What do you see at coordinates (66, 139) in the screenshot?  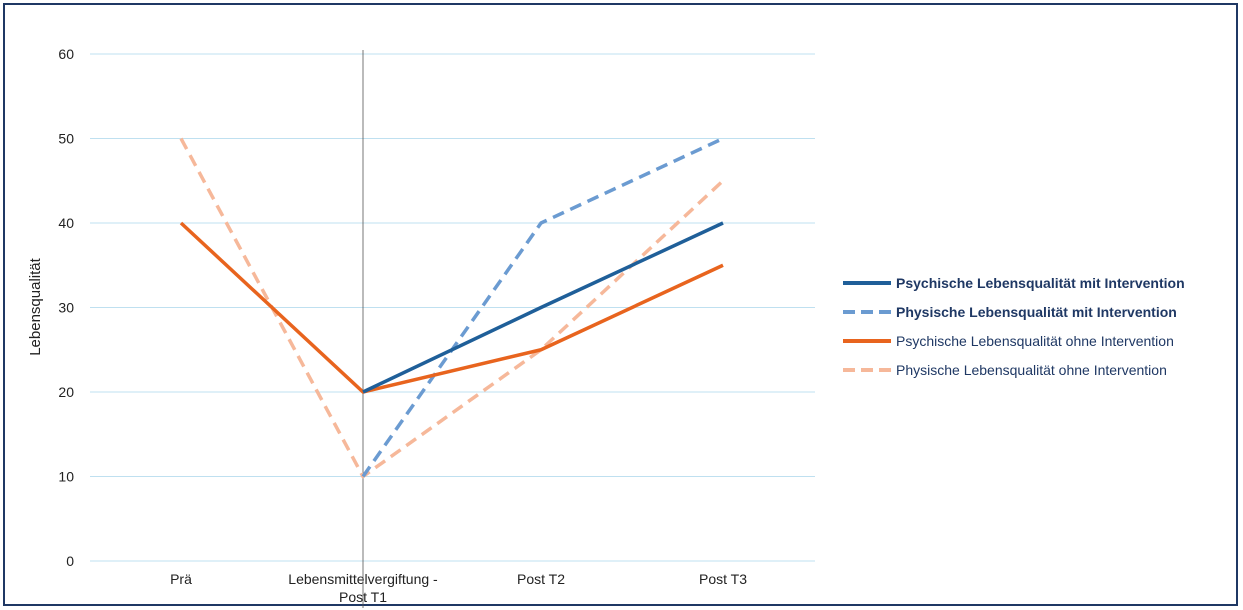 I see `y-tick-label: 50` at bounding box center [66, 139].